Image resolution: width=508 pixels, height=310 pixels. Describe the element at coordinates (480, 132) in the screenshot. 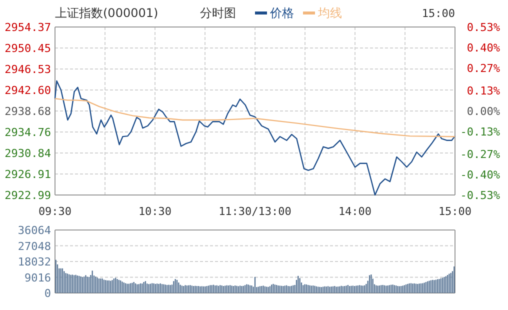

I see `text: -0.13%` at that location.